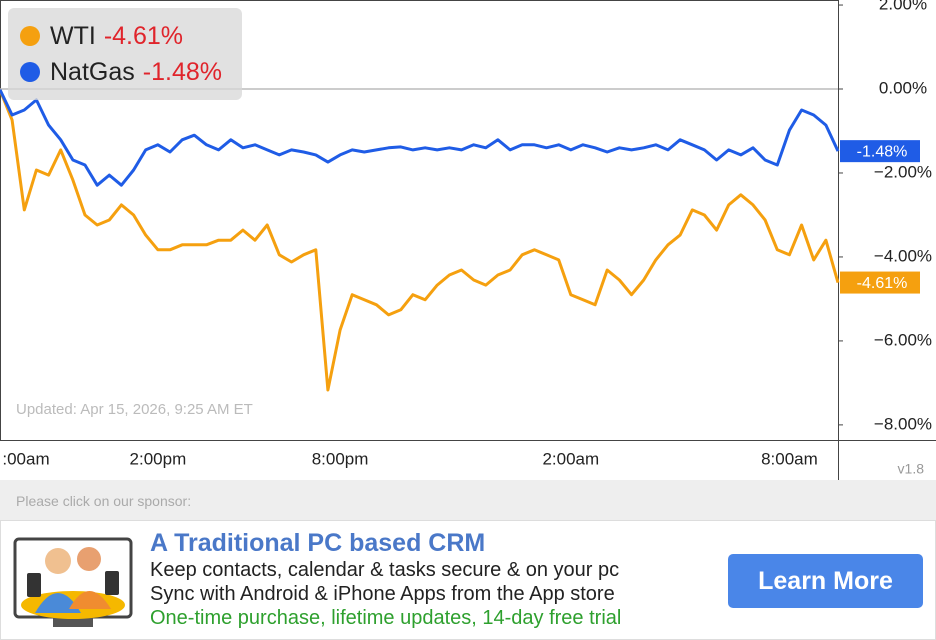 The image size is (936, 640). I want to click on last-value-badge: -1.48%, so click(880, 151).